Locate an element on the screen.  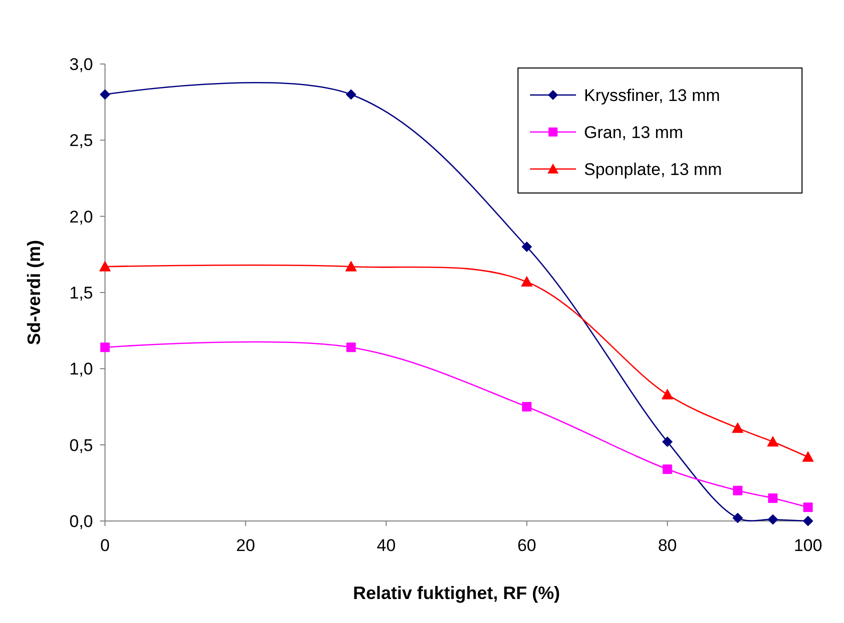
y-axis-title: Sd-verdi (m) is located at coordinates (34, 293).